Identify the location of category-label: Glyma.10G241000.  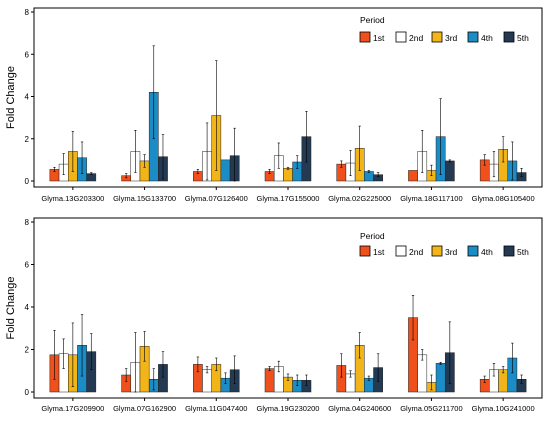
(503, 408).